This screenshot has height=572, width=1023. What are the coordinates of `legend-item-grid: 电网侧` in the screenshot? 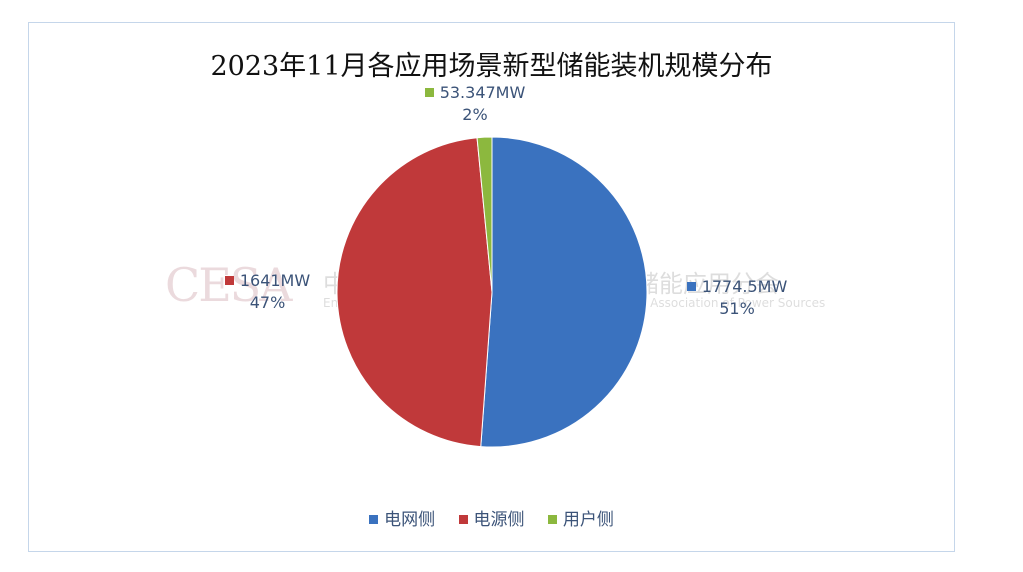 It's located at (402, 520).